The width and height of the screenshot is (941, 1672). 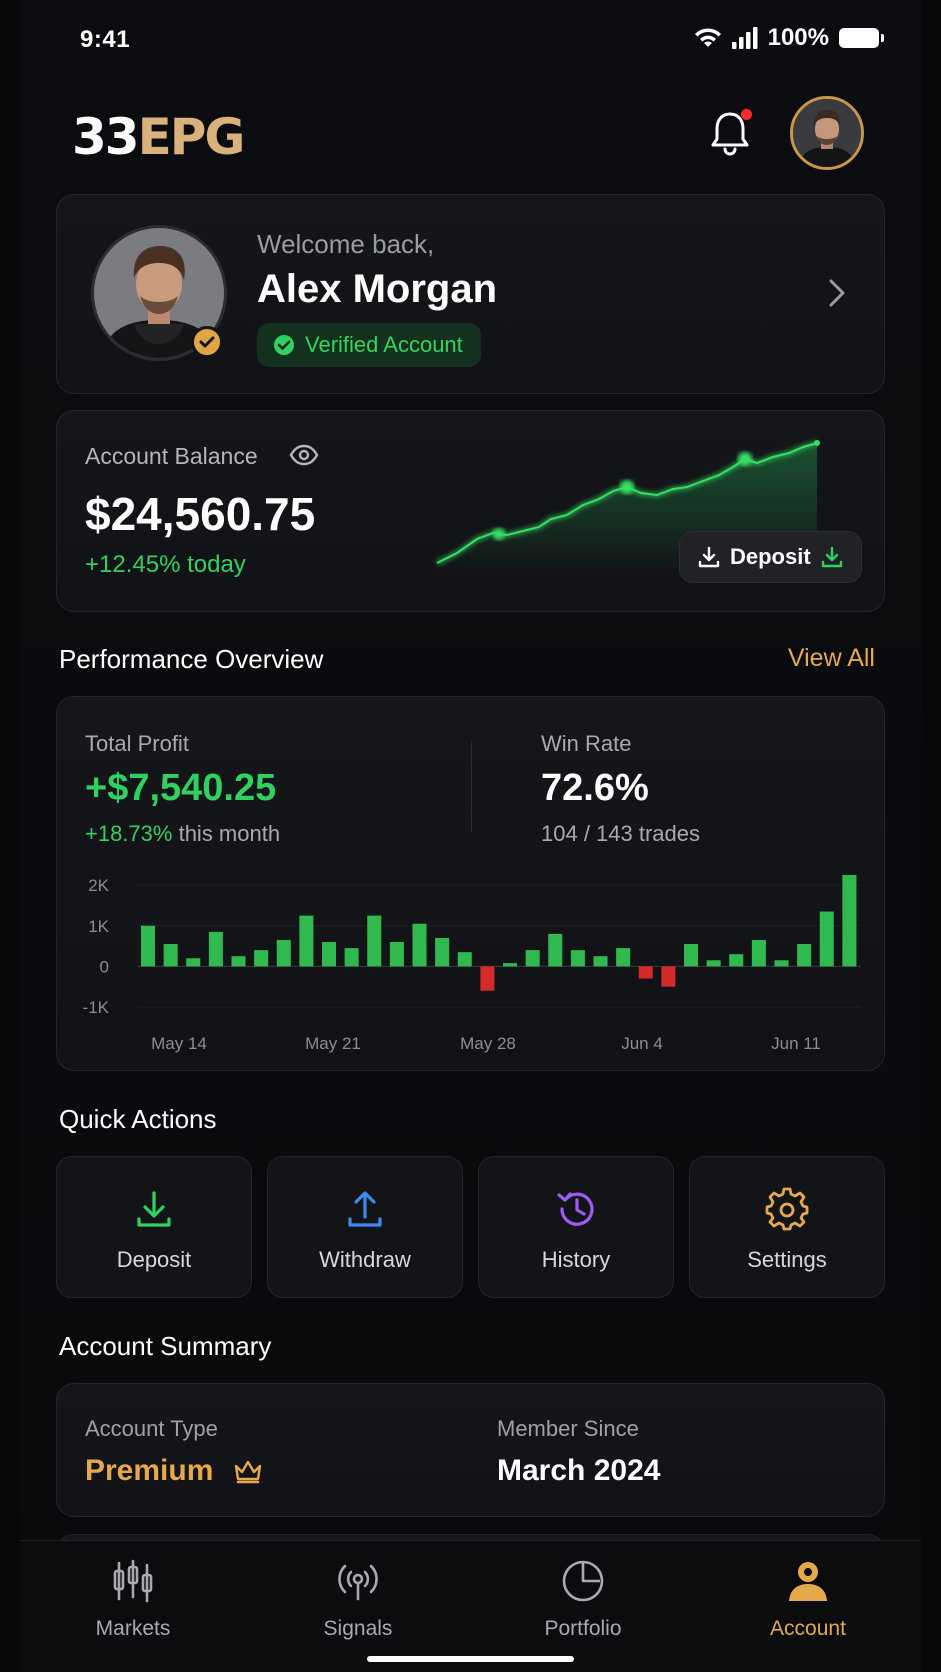 I want to click on nav-label: Markets, so click(x=133, y=1628).